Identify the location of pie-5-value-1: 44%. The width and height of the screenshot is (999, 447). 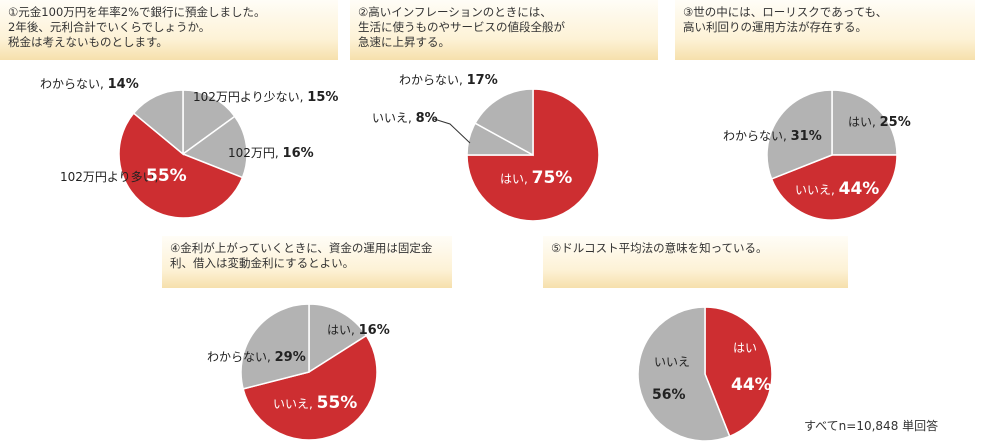
(751, 385).